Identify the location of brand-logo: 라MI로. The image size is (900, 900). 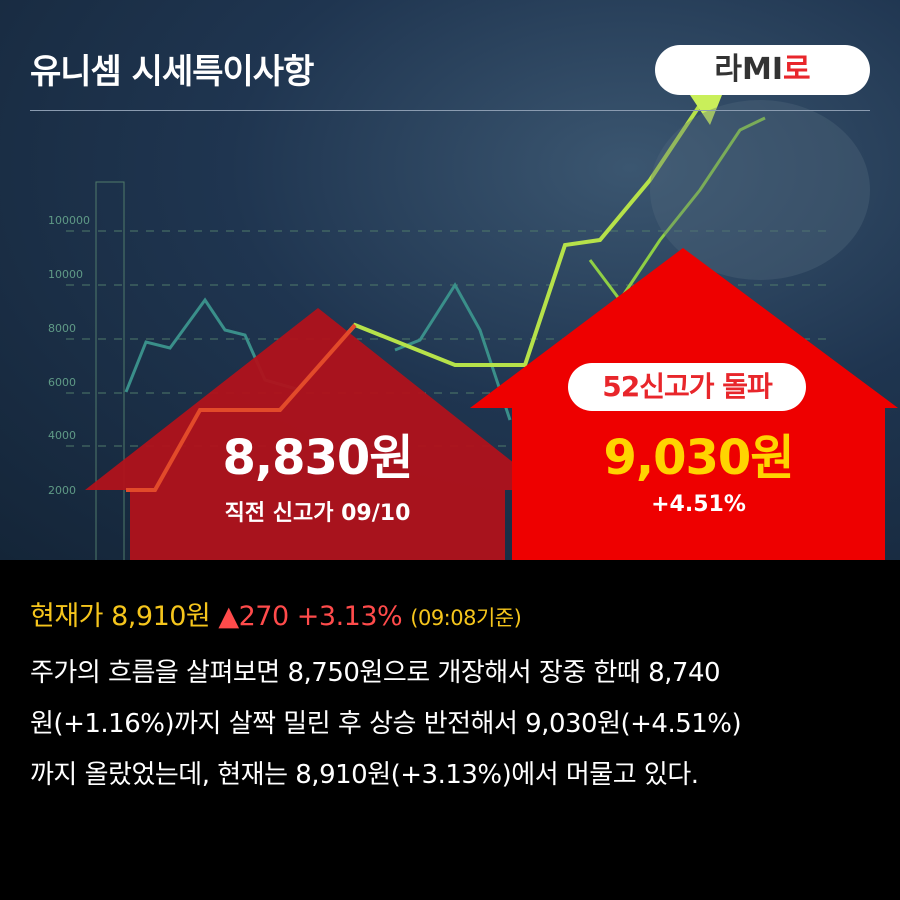
(762, 70).